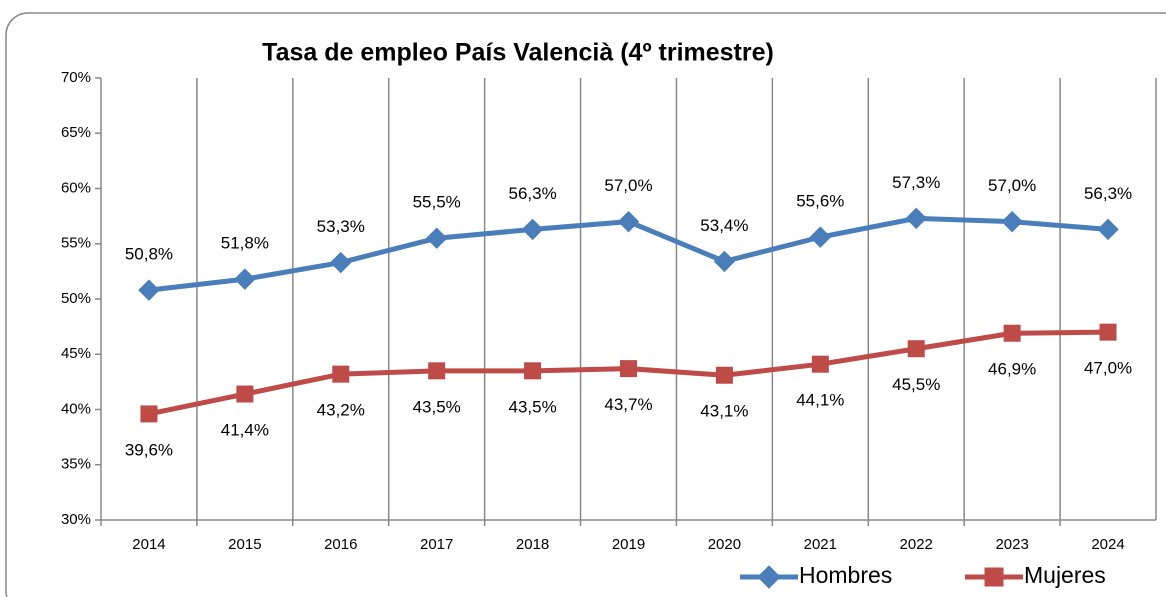  What do you see at coordinates (149, 254) in the screenshot?
I see `data-label: 50,8%` at bounding box center [149, 254].